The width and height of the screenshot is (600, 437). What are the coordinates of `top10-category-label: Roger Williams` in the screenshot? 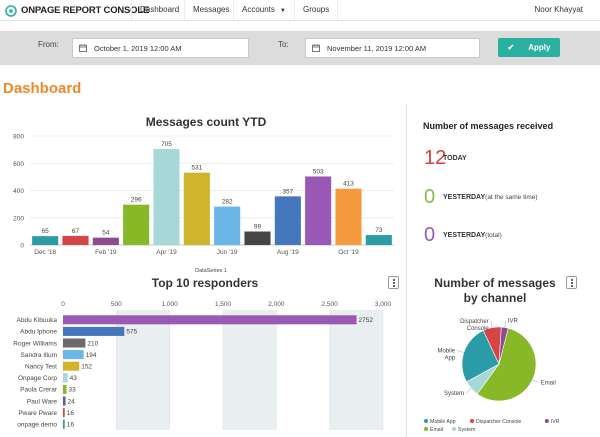 It's located at (35, 343).